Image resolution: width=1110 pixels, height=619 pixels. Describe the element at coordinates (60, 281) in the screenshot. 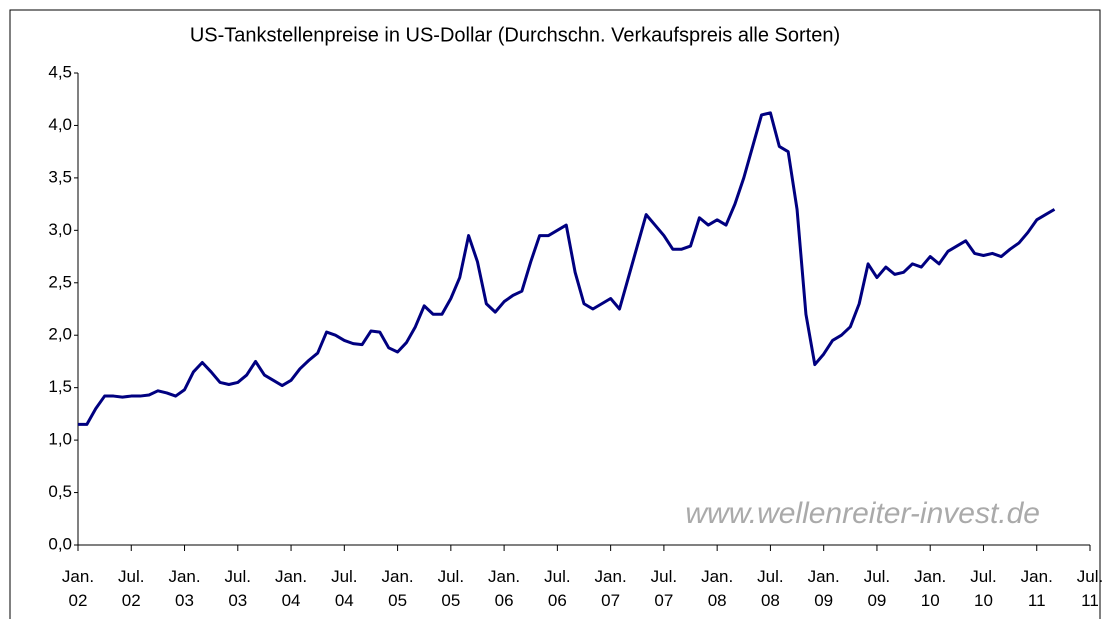

I see `y-tick-label: 2,5` at that location.